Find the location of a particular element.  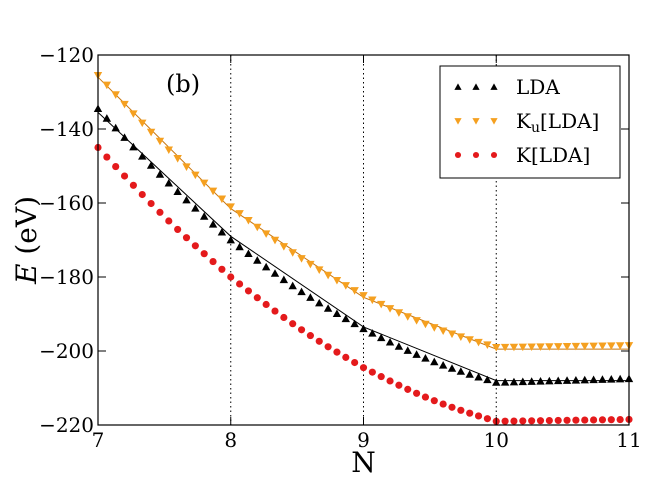

legend-markers is located at coordinates (476, 121).